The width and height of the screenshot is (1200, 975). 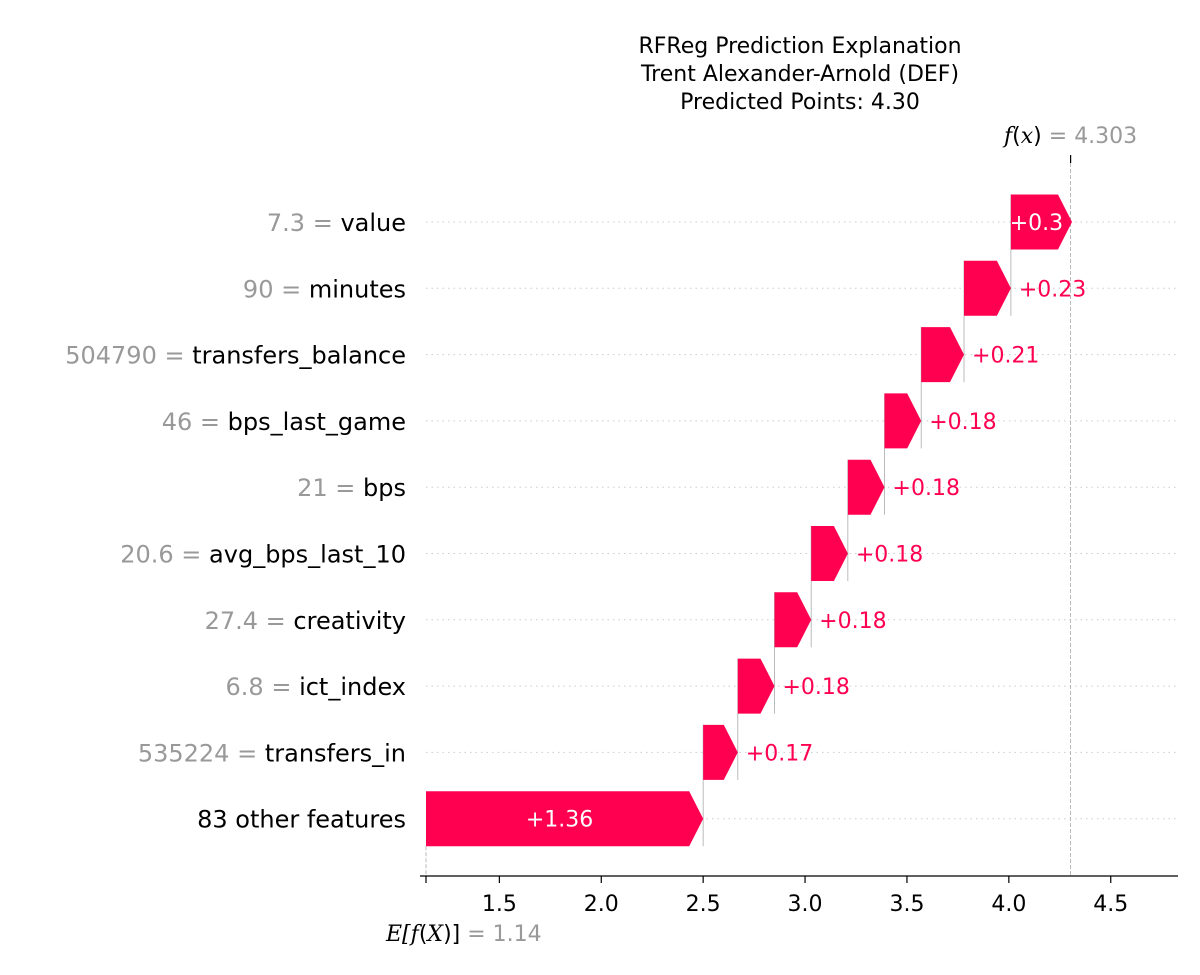 What do you see at coordinates (451, 934) in the screenshot?
I see `base-suffix: )]` at bounding box center [451, 934].